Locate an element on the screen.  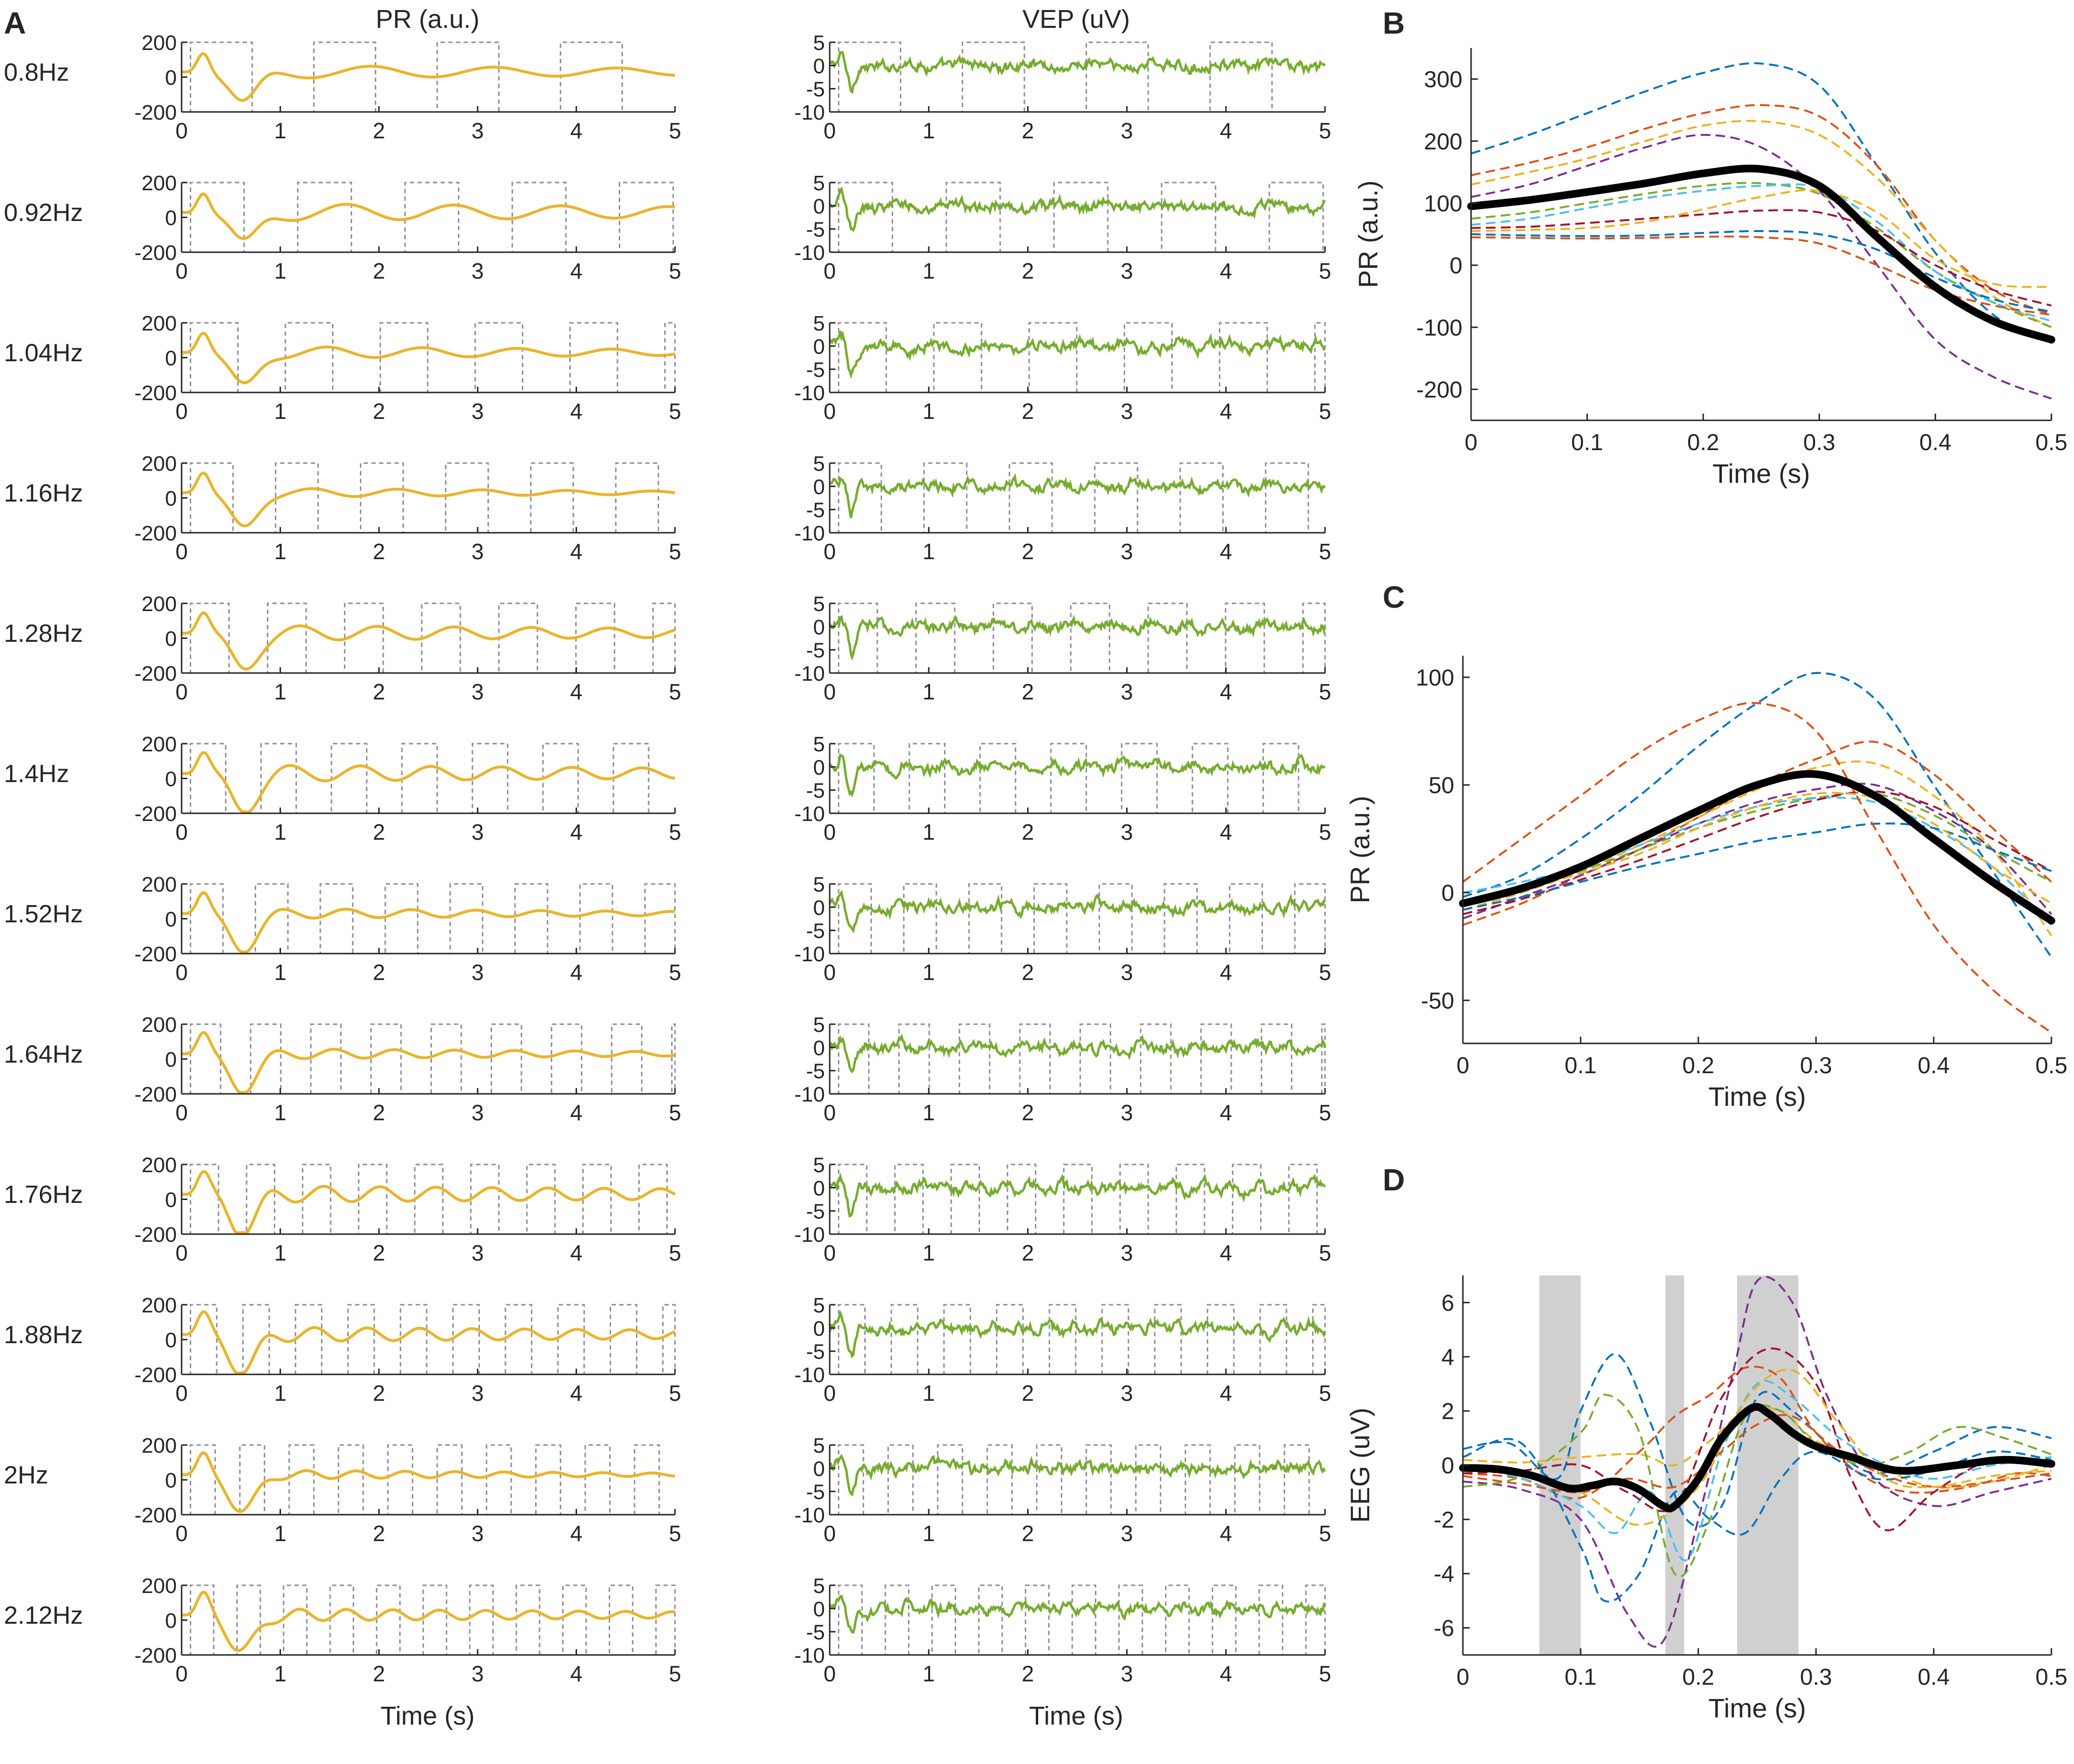
d-y-tick-label: 0 is located at coordinates (1447, 1466).